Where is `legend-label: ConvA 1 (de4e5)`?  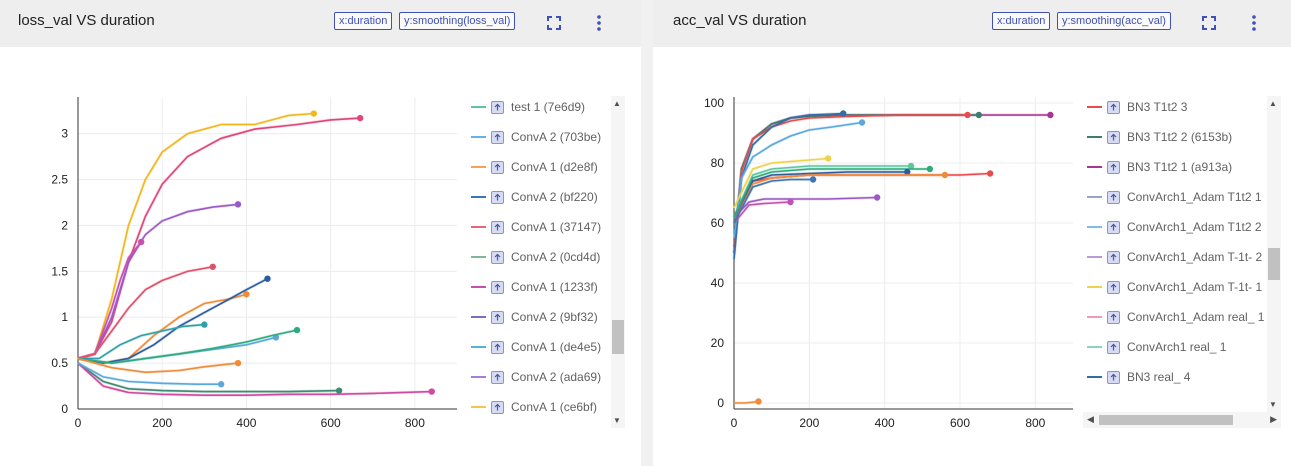
legend-label: ConvA 1 (de4e5) is located at coordinates (556, 347).